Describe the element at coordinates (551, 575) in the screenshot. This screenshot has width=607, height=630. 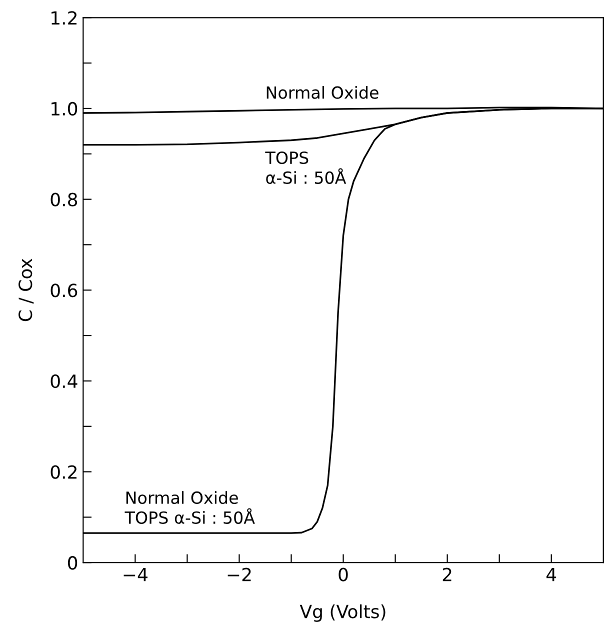
I see `x-tick-label: 4` at that location.